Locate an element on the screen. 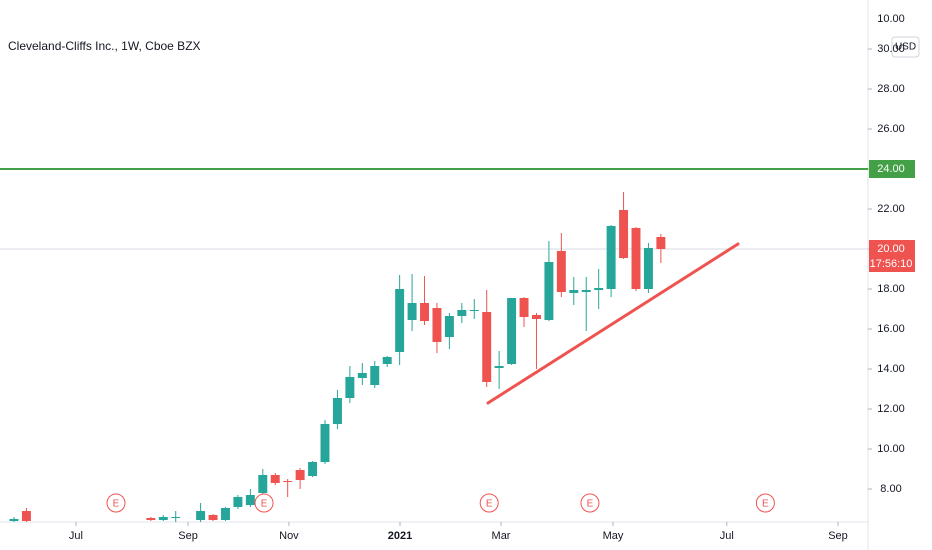 The height and width of the screenshot is (550, 932). currency-button is located at coordinates (905, 47).